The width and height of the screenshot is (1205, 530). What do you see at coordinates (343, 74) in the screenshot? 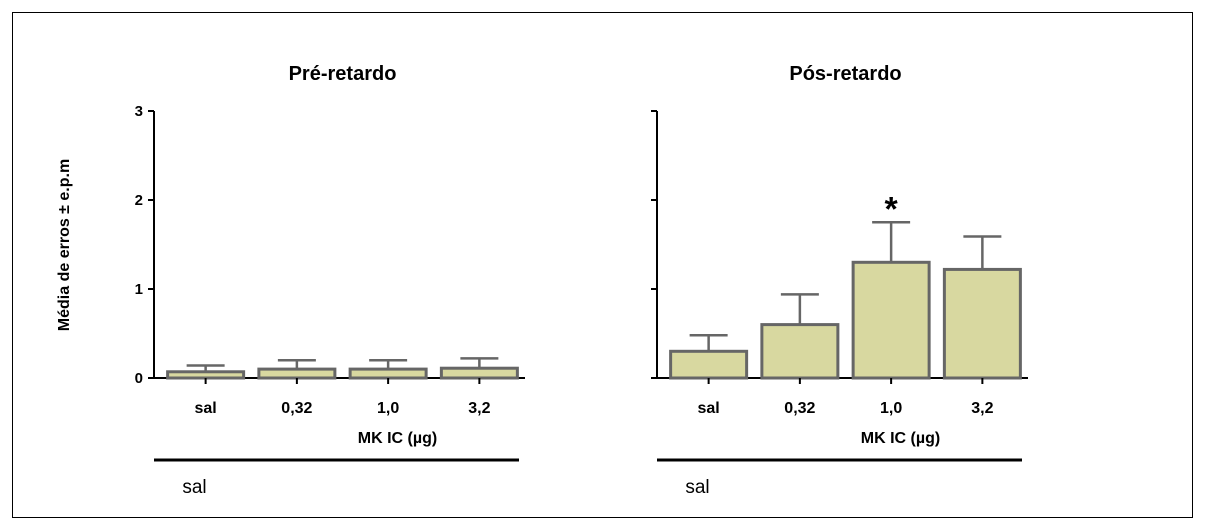
I see `panel-title: Pré-retardo` at bounding box center [343, 74].